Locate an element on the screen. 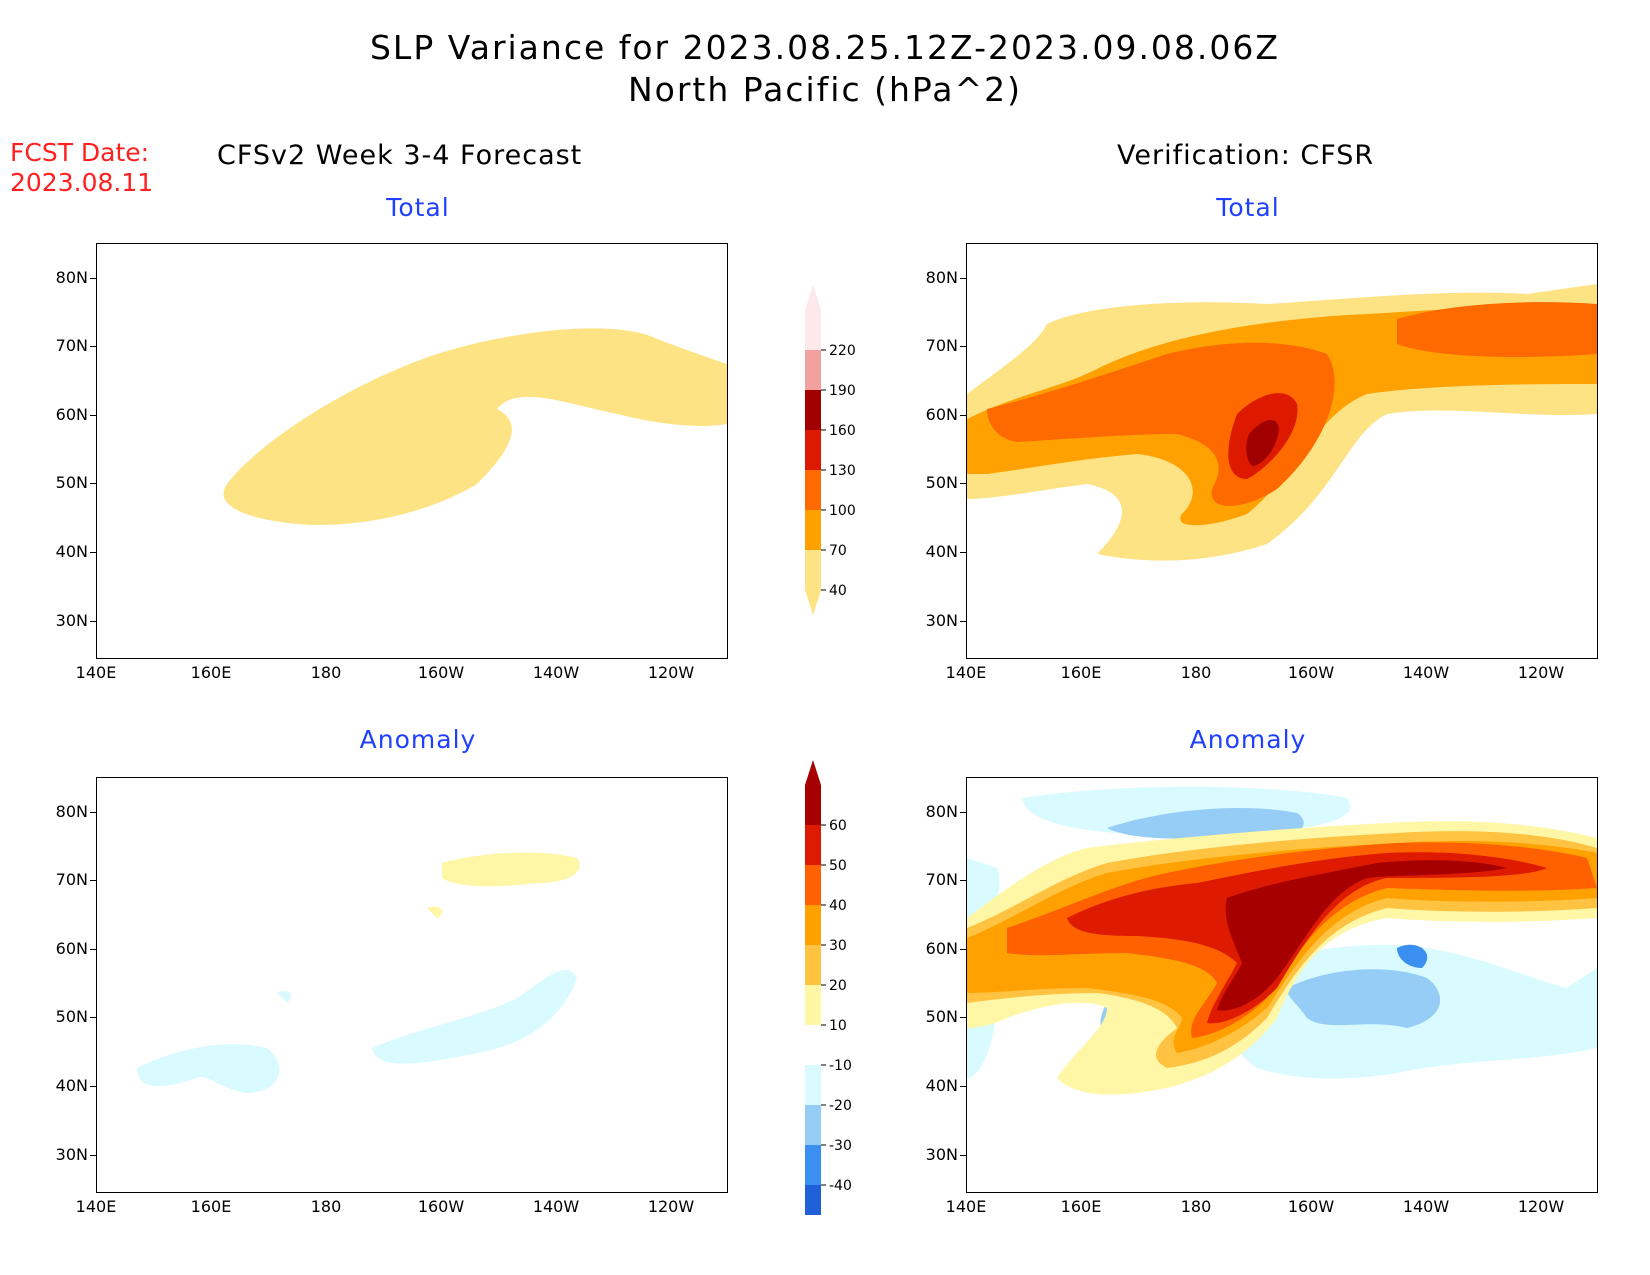  panel-subtitle-verification-total: Total is located at coordinates (1248, 207).